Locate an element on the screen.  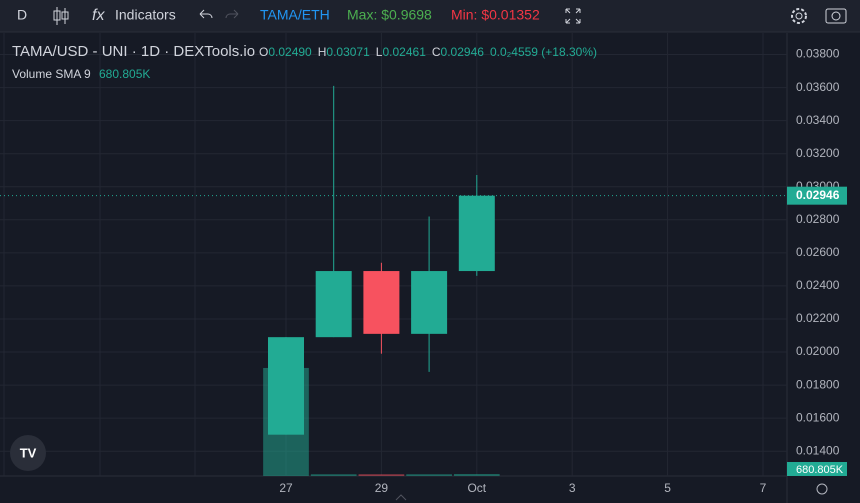
fx-icon: fx is located at coordinates (98, 15).